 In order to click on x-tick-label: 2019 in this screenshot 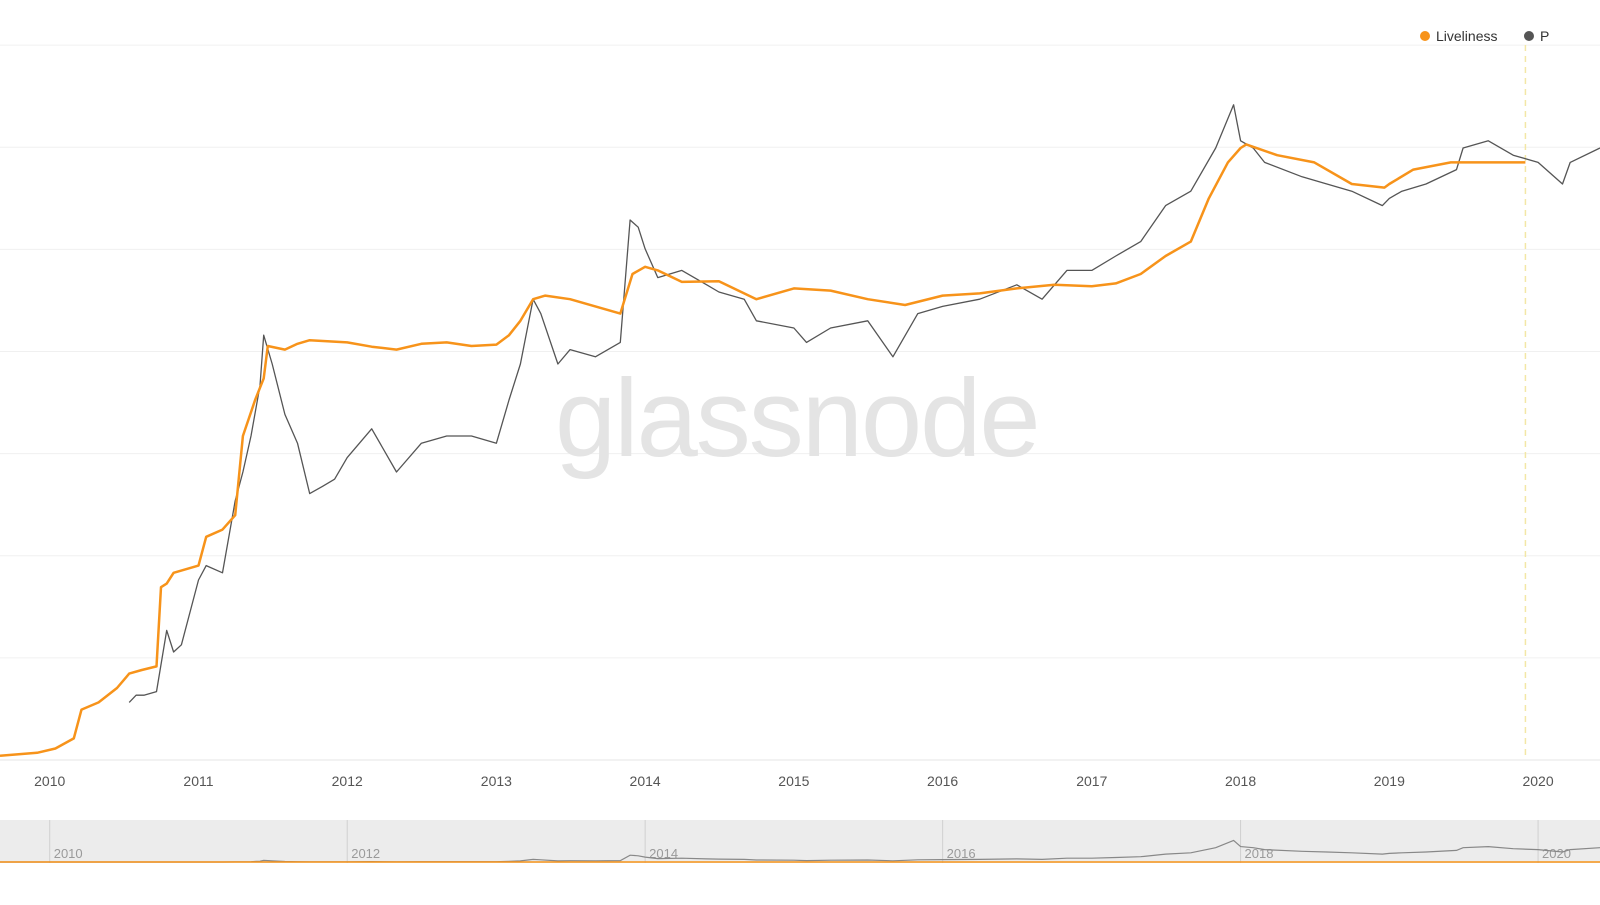, I will do `click(1389, 781)`.